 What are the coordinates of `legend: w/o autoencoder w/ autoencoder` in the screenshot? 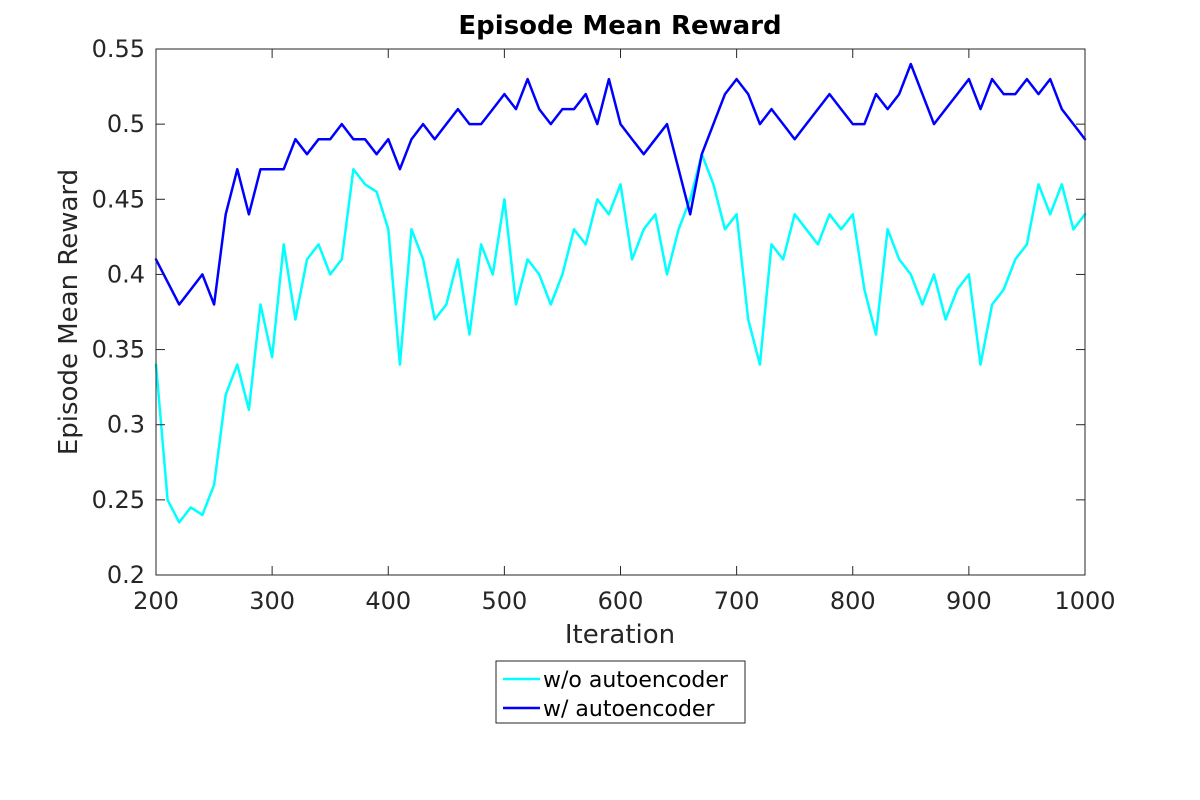 It's located at (620, 692).